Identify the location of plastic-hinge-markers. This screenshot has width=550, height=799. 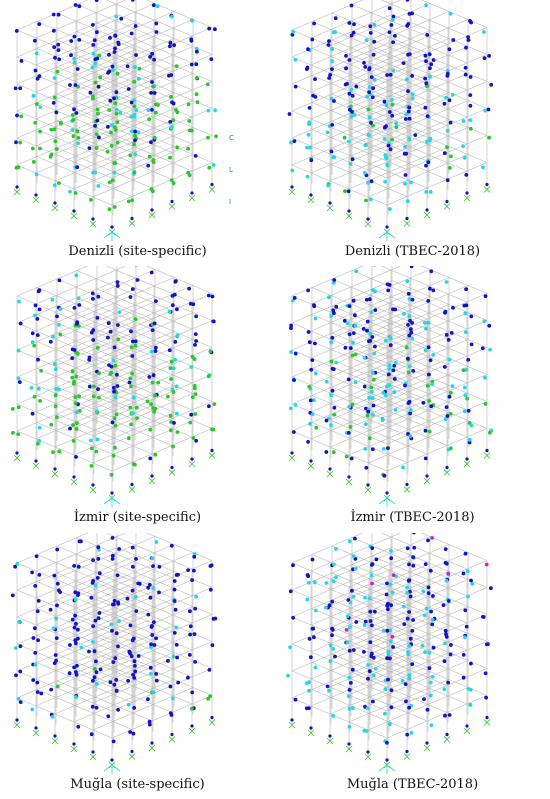
(114, 640).